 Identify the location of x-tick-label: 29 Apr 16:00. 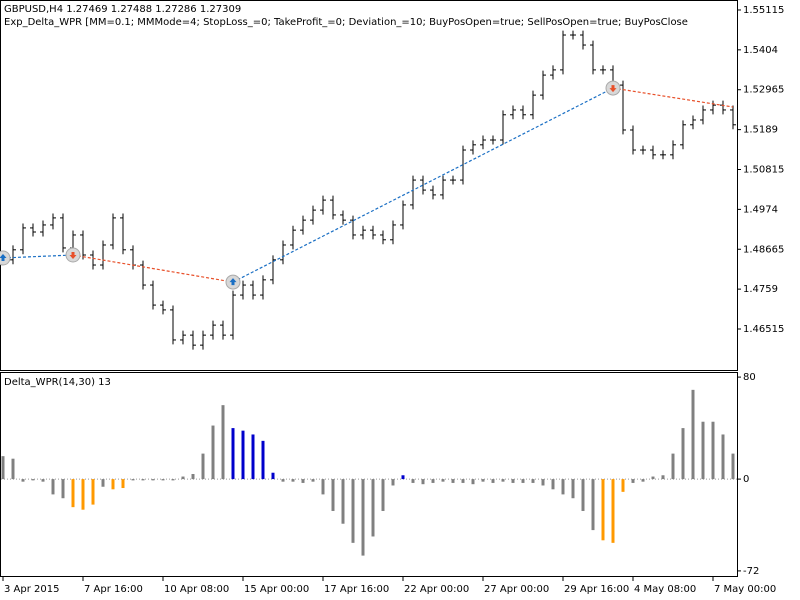
(596, 589).